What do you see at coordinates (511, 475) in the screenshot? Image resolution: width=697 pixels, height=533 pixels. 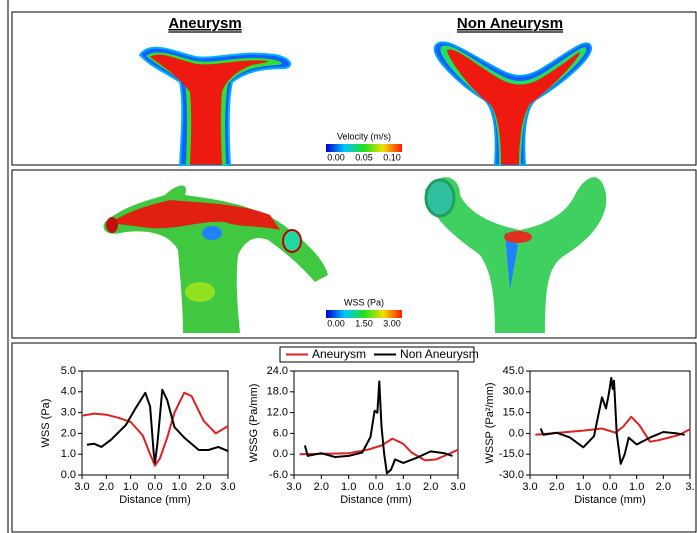 I see `y-tick-label: -30.0` at bounding box center [511, 475].